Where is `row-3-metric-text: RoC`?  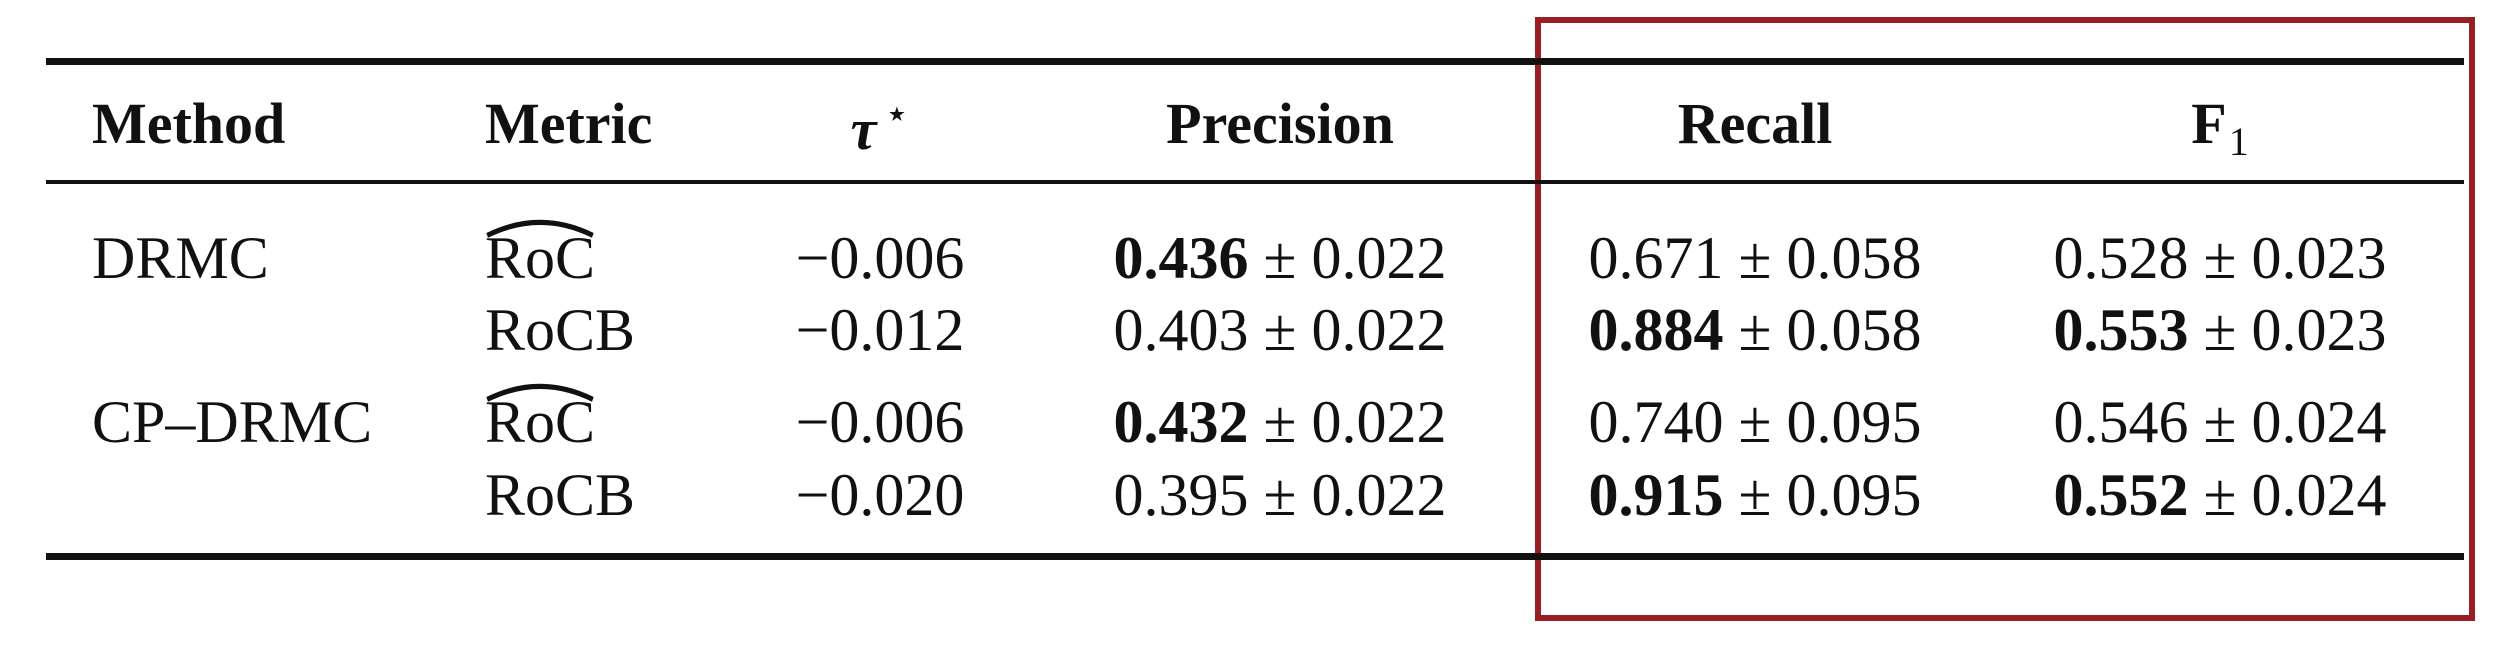
row-3-metric-text: RoC is located at coordinates (540, 422).